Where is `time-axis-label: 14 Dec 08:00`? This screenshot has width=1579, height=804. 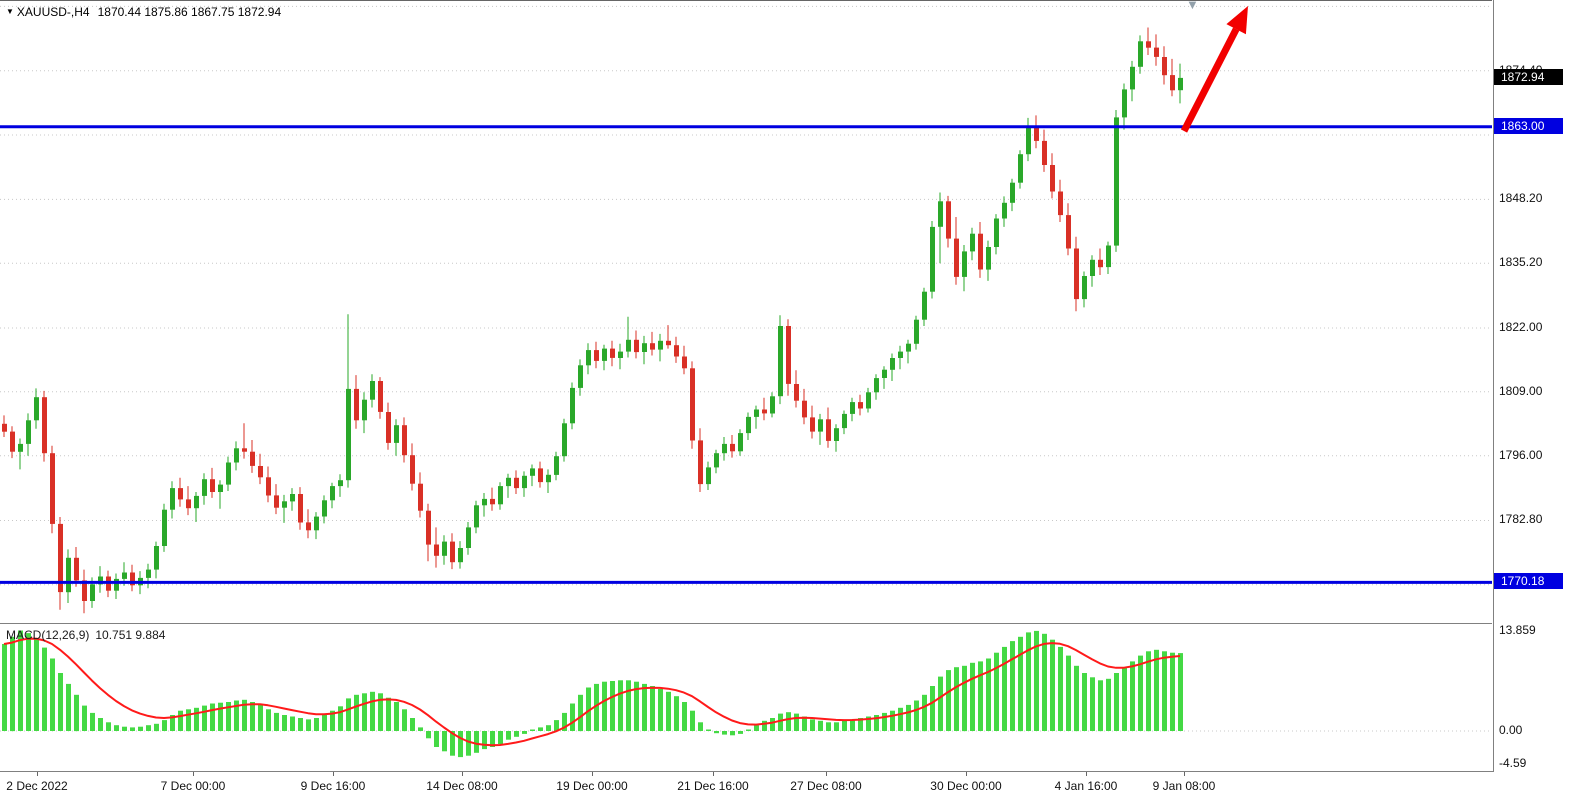 time-axis-label: 14 Dec 08:00 is located at coordinates (462, 786).